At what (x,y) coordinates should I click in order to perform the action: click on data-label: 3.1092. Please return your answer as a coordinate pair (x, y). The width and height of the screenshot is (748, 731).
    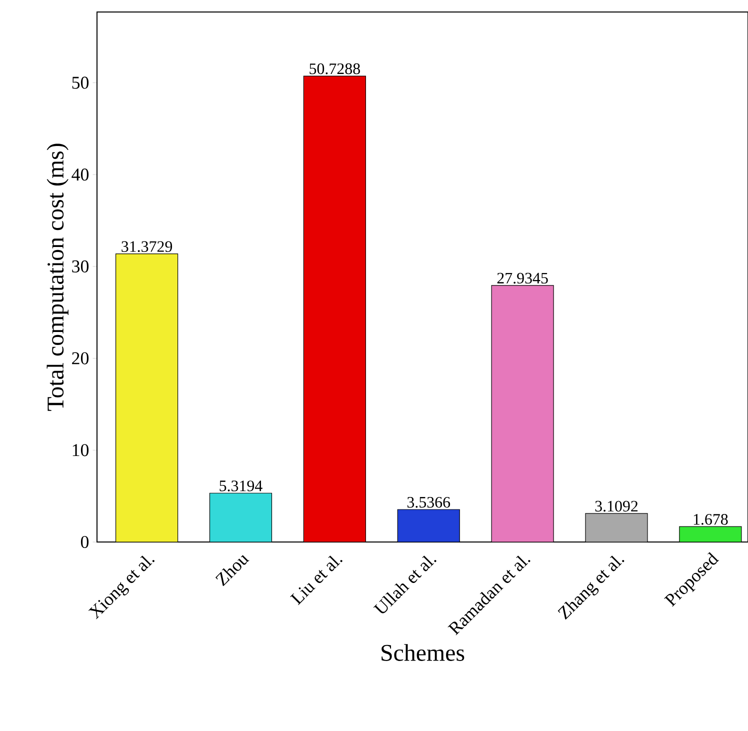
    Looking at the image, I should click on (616, 506).